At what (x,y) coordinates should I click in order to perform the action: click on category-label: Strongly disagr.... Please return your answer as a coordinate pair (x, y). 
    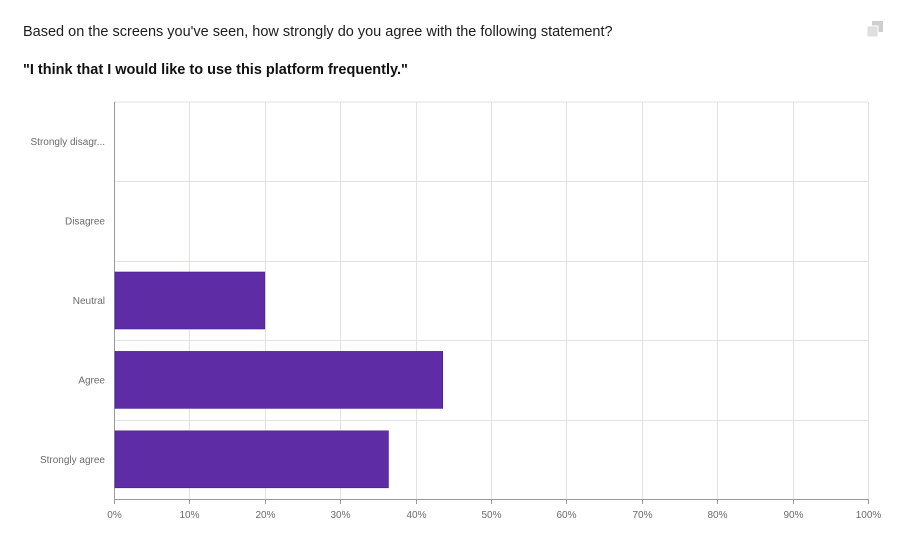
    Looking at the image, I should click on (68, 142).